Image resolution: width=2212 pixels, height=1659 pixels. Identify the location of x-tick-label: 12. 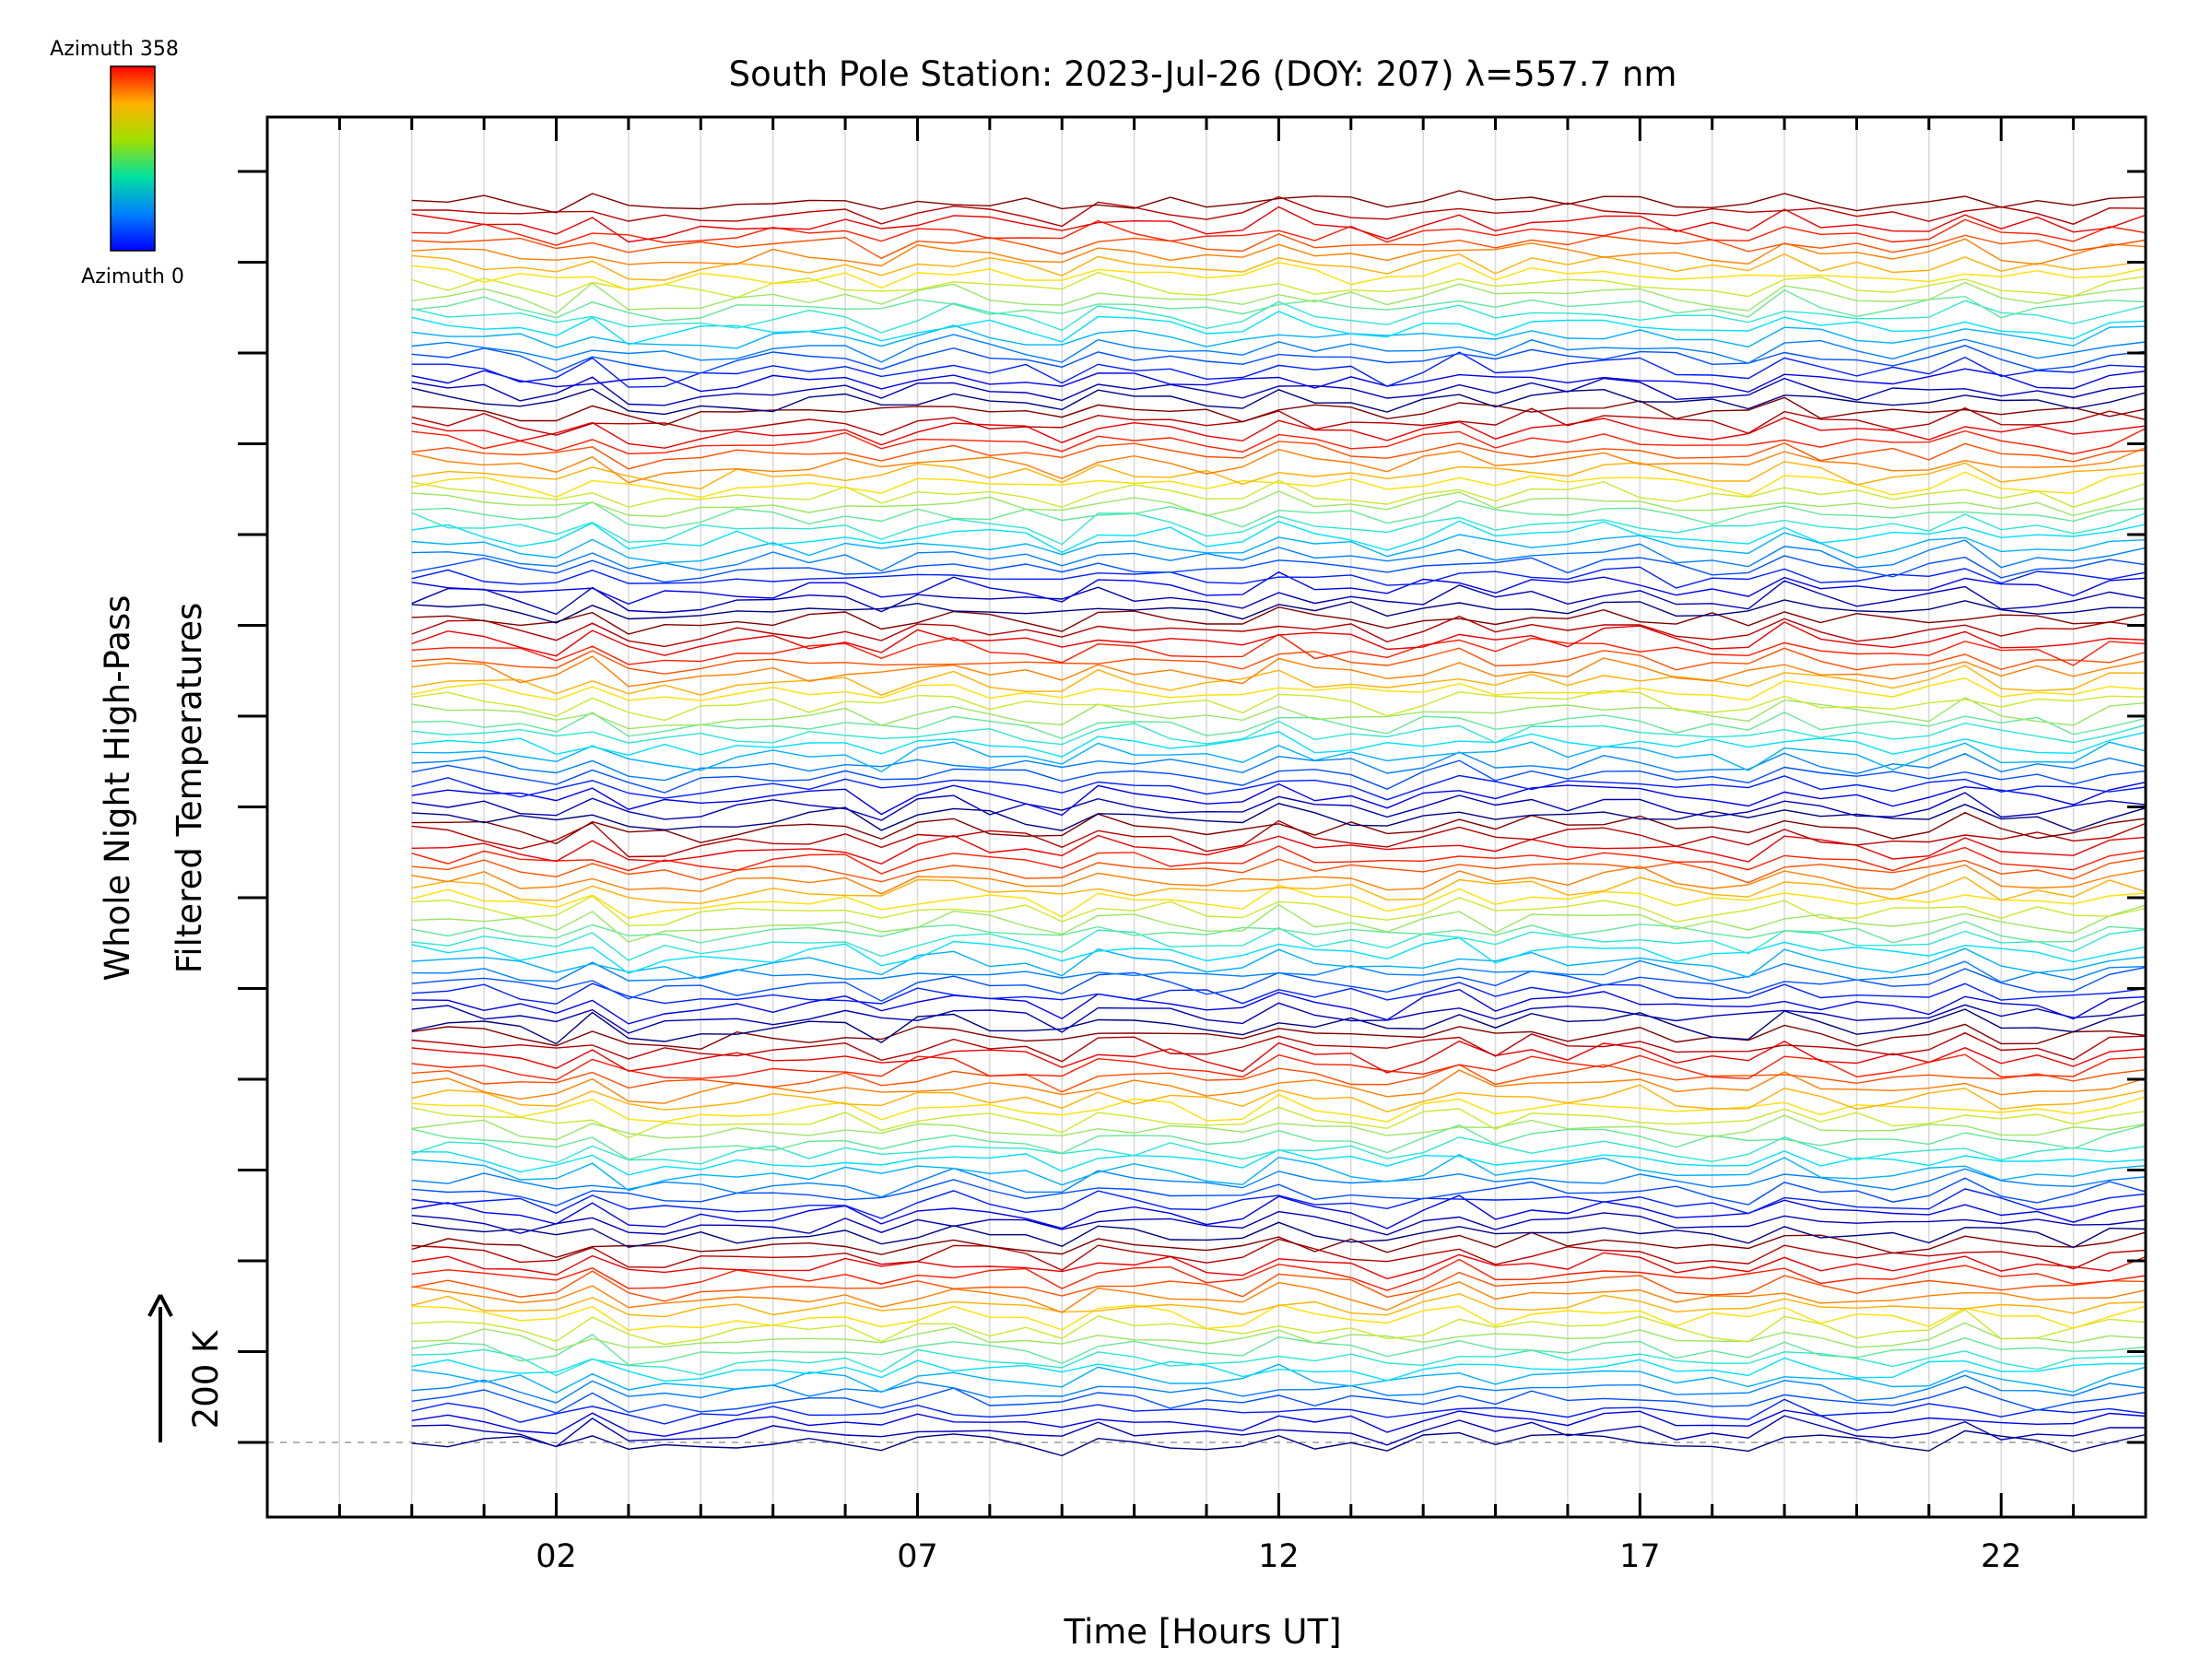
(1279, 1556).